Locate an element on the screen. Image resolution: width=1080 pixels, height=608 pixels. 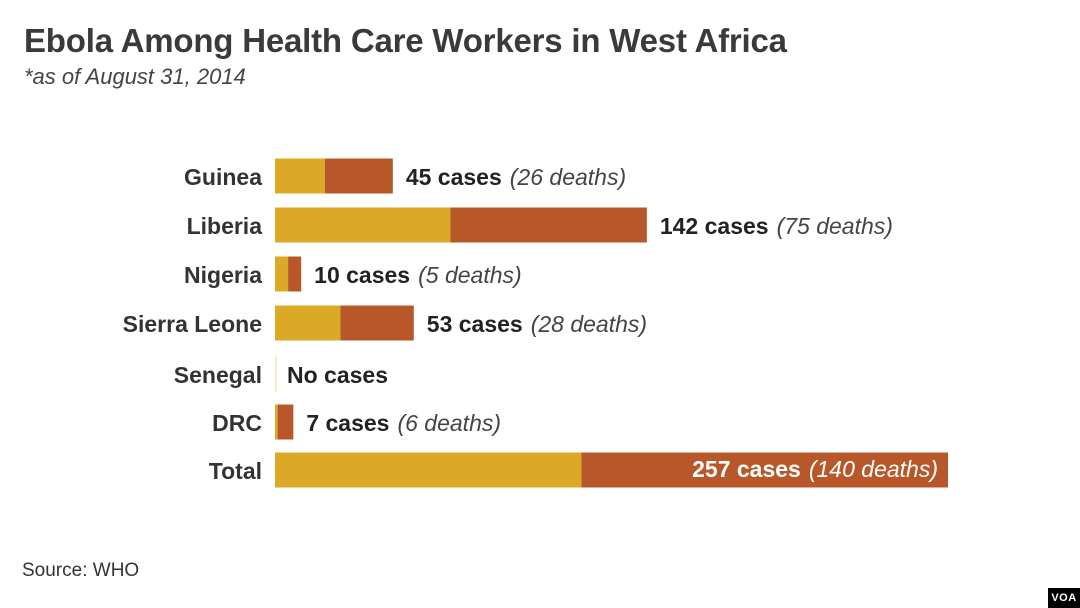
bar-nonfatal-nigeria is located at coordinates (282, 274).